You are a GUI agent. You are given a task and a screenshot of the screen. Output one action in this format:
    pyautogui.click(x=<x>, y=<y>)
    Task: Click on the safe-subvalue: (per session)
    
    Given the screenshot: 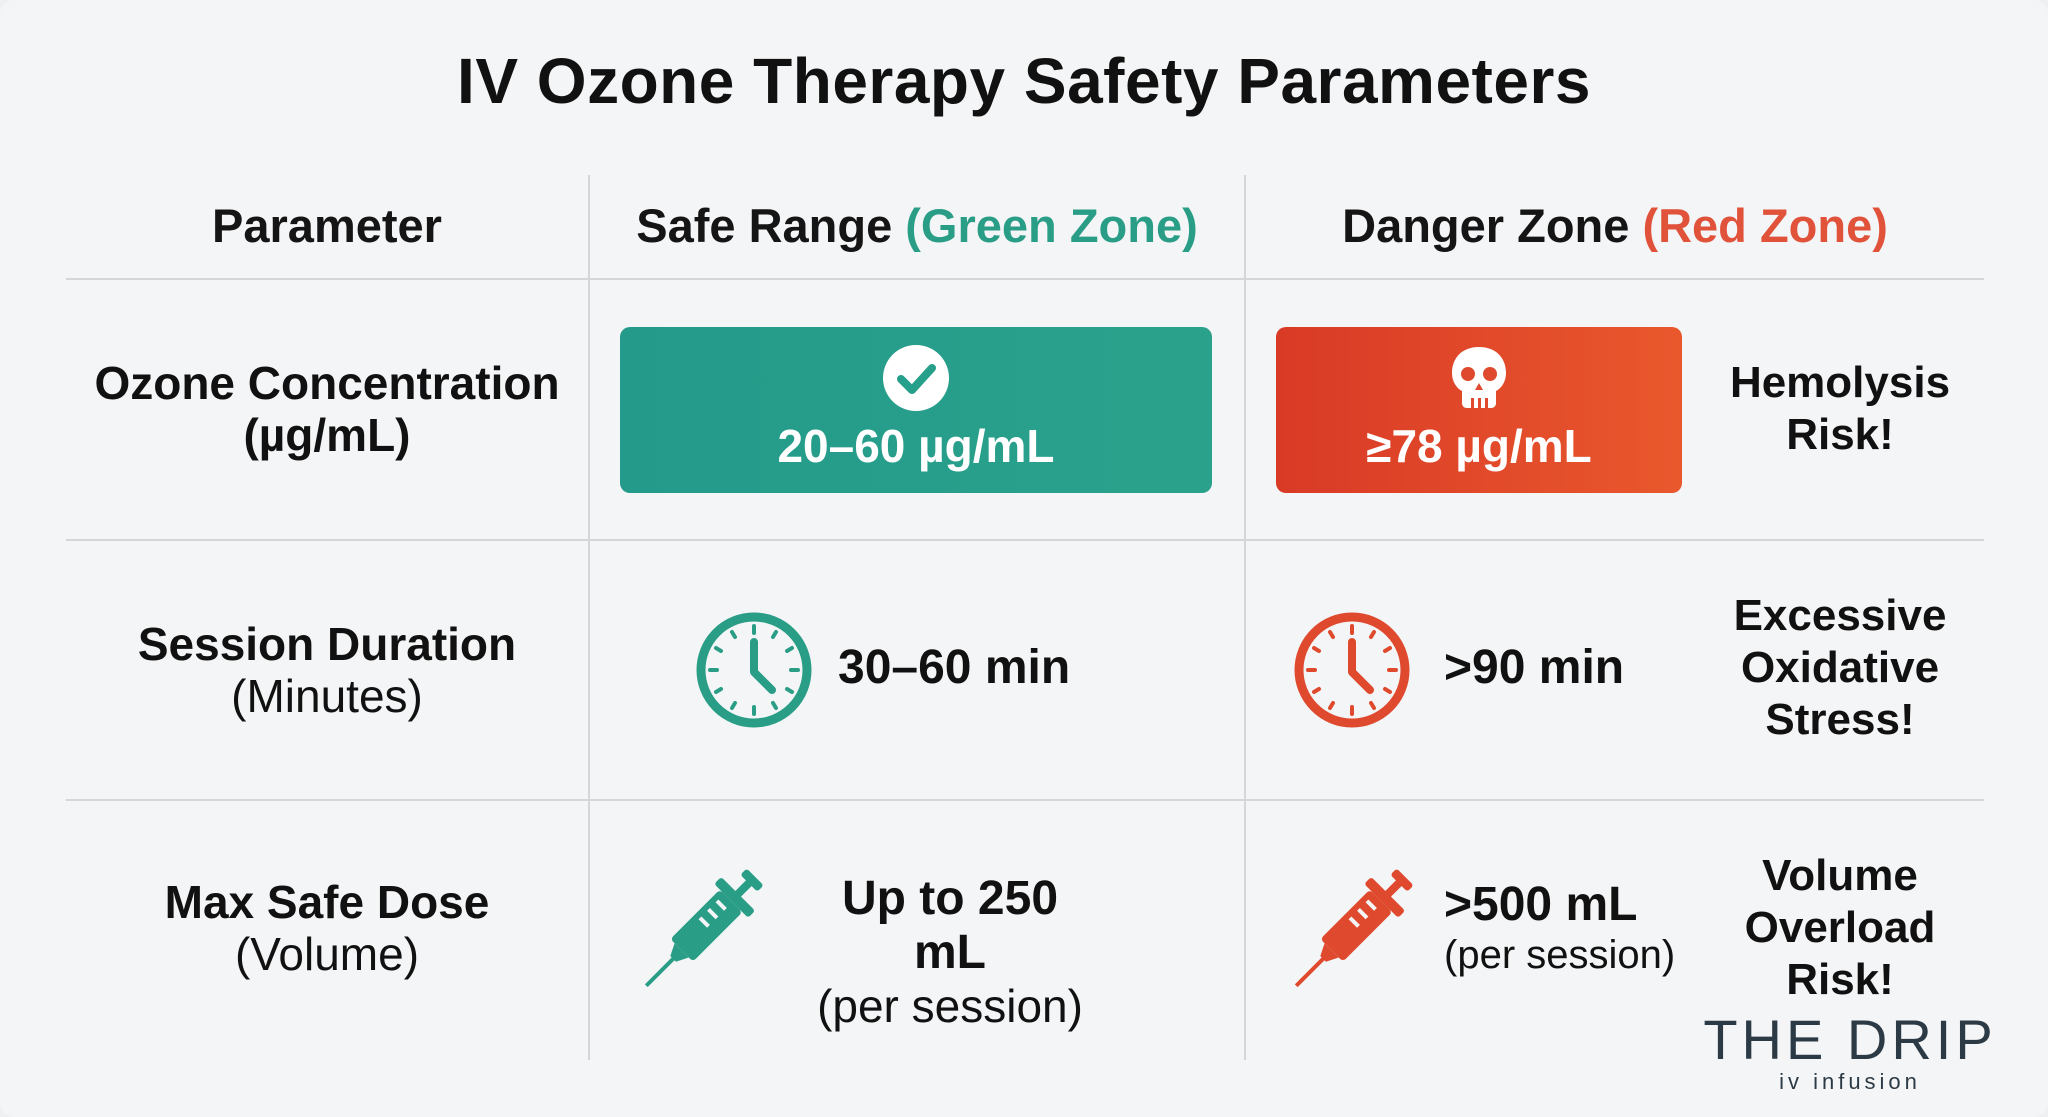 What is the action you would take?
    pyautogui.click(x=950, y=1006)
    